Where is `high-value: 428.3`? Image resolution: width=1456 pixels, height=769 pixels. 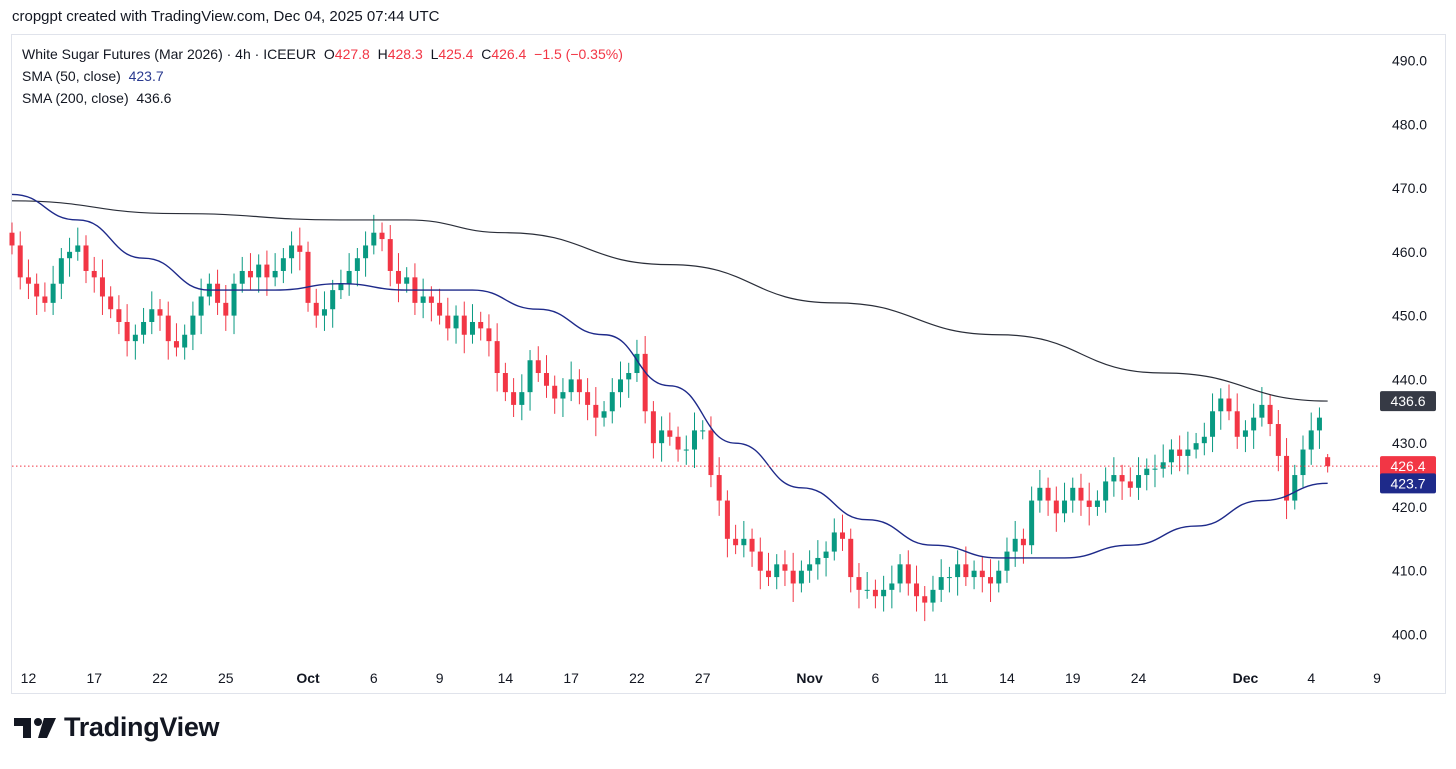 high-value: 428.3 is located at coordinates (405, 54).